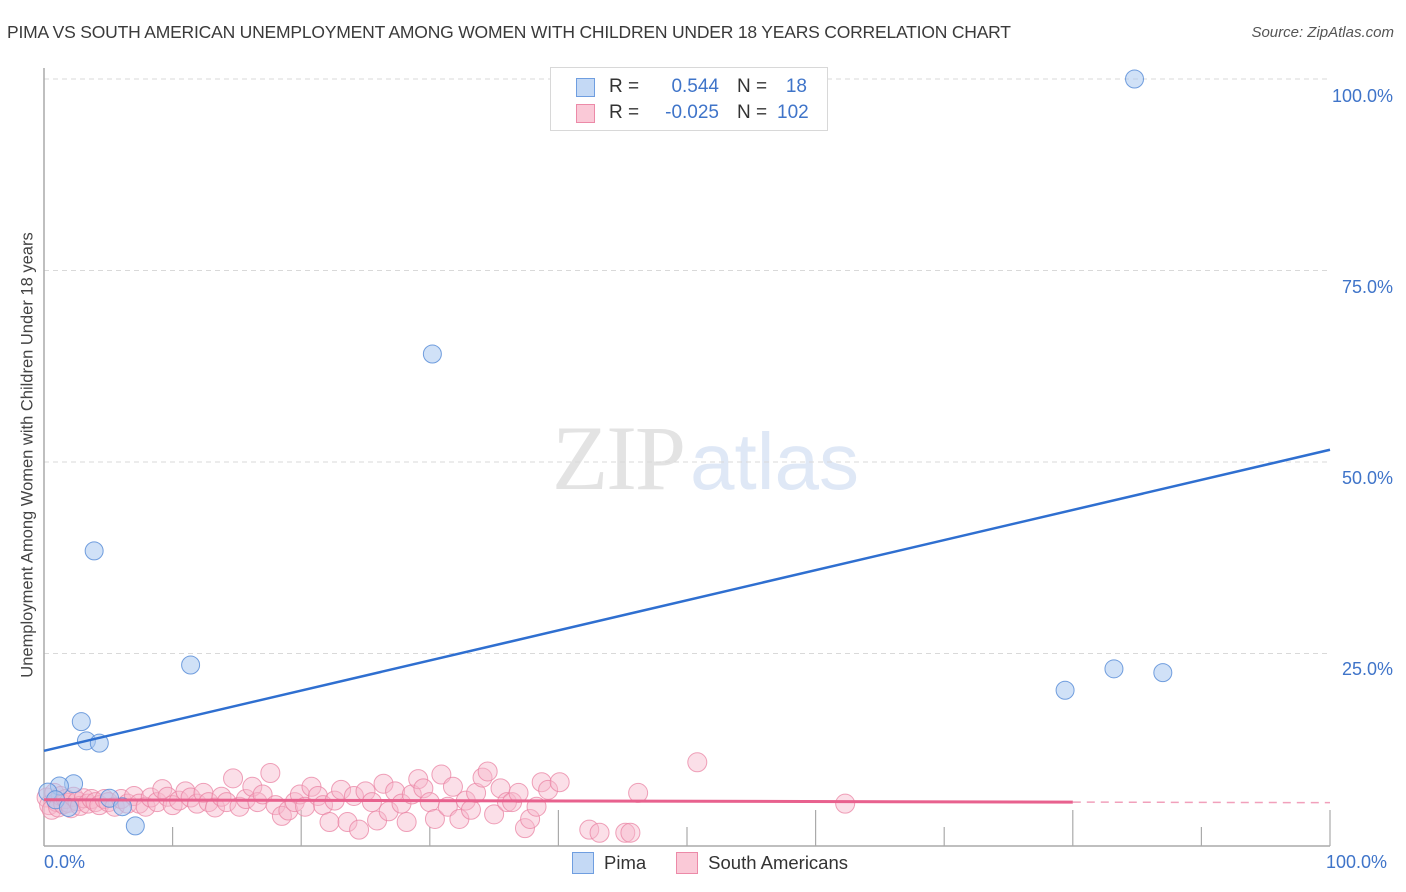 This screenshot has height=892, width=1406. I want to click on legend-row-south-americans: R = -0.025 N = 102, so click(692, 113).